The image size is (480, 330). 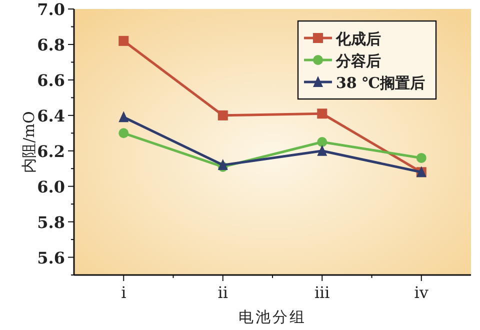 I want to click on legend-label: 分容后, so click(x=358, y=61).